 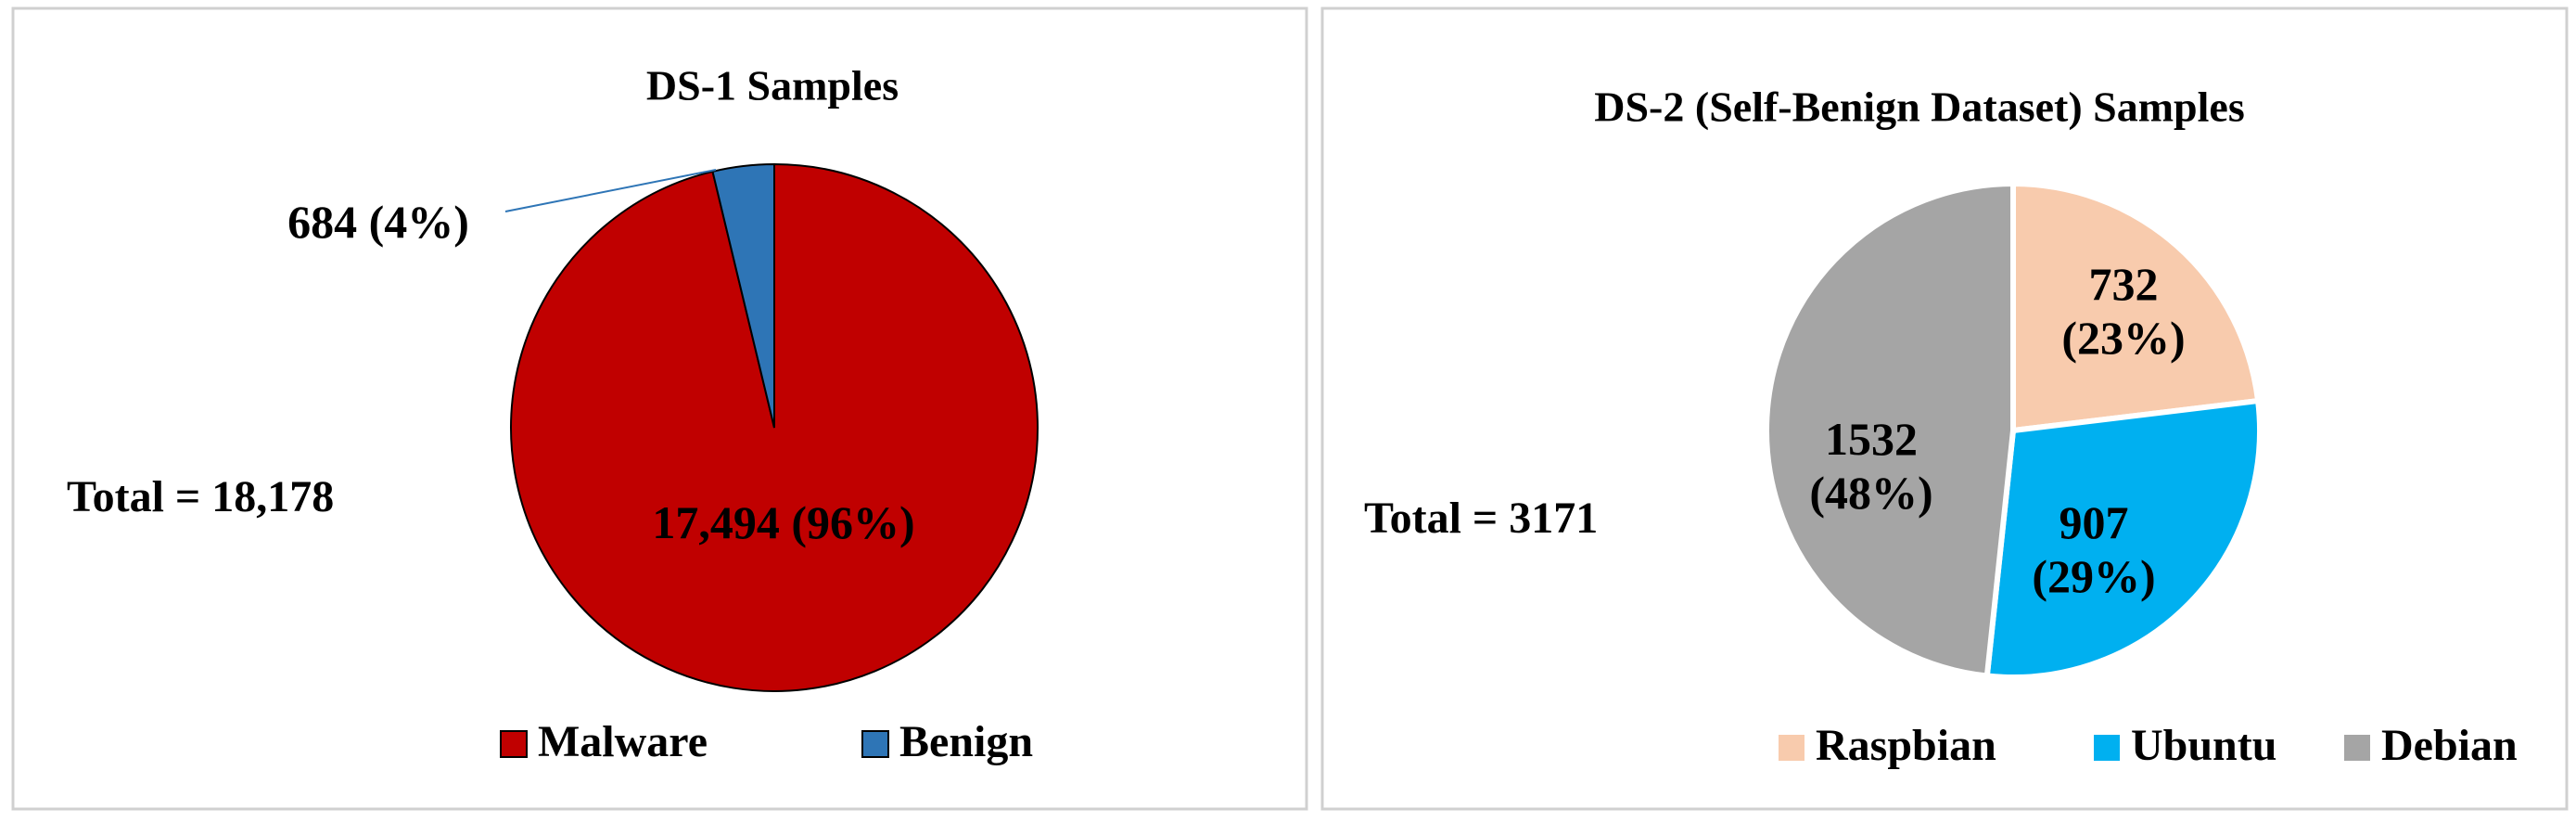 What do you see at coordinates (966, 741) in the screenshot?
I see `legend-label: Benign` at bounding box center [966, 741].